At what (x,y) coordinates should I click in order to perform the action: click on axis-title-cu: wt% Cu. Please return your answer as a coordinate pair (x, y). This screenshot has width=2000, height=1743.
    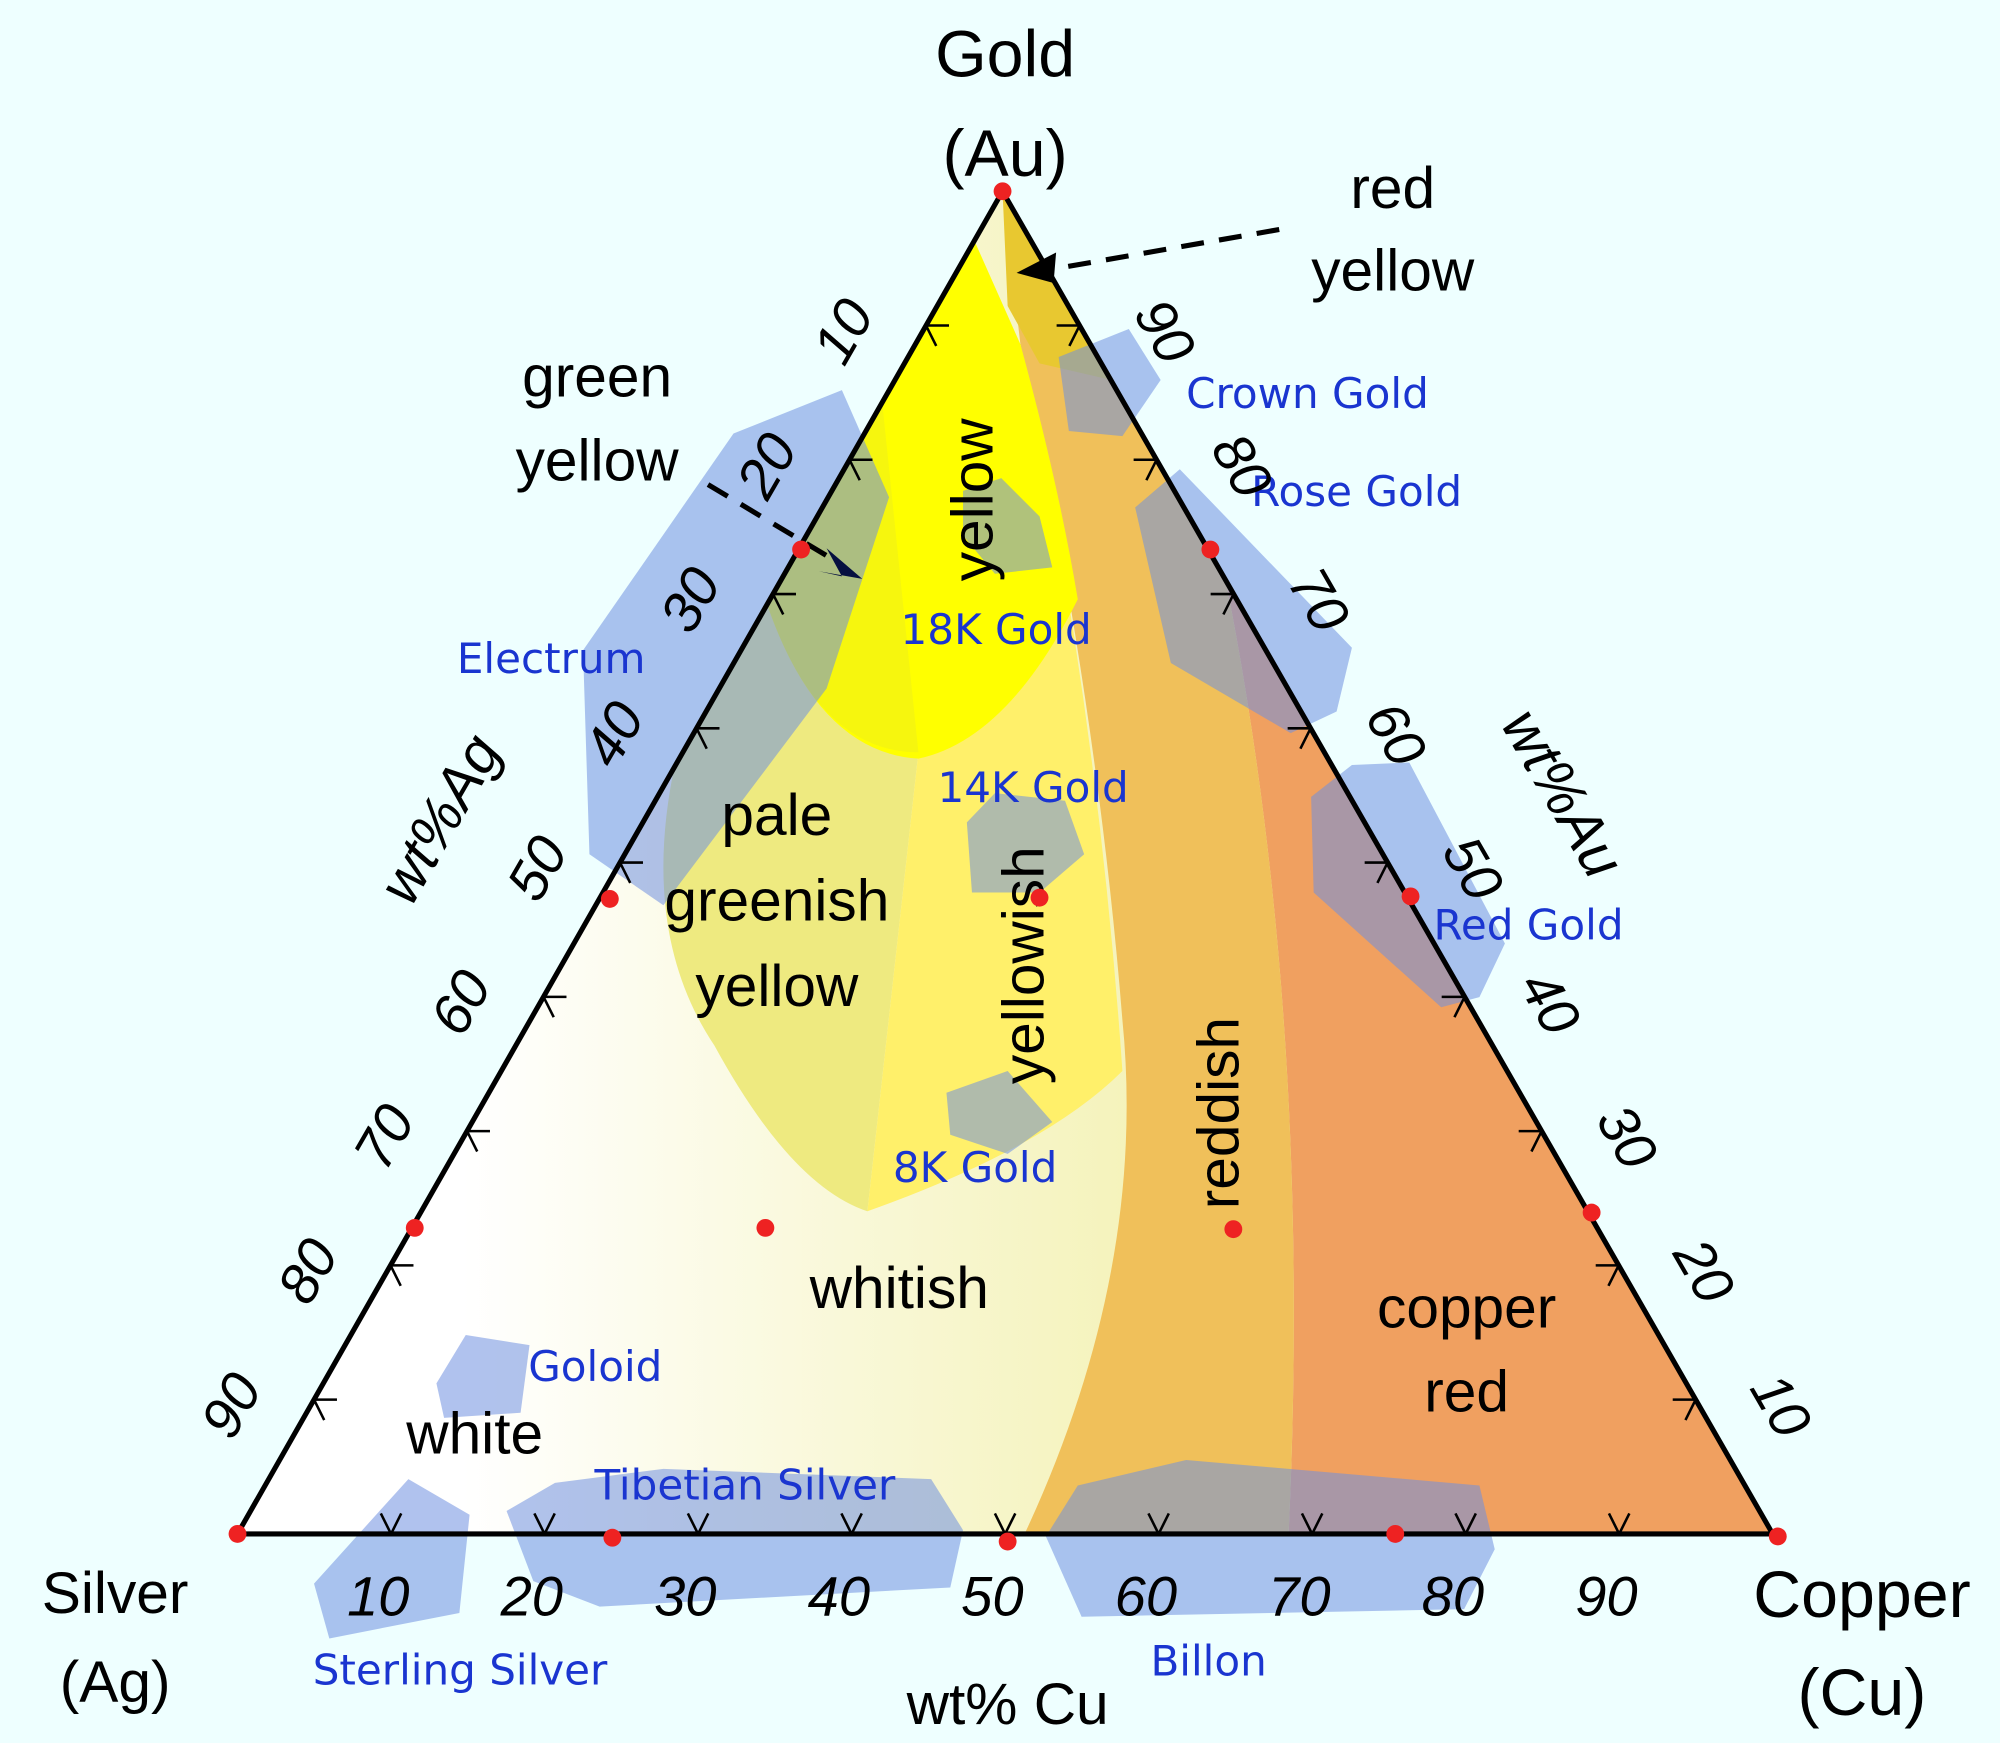
    Looking at the image, I should click on (1007, 1704).